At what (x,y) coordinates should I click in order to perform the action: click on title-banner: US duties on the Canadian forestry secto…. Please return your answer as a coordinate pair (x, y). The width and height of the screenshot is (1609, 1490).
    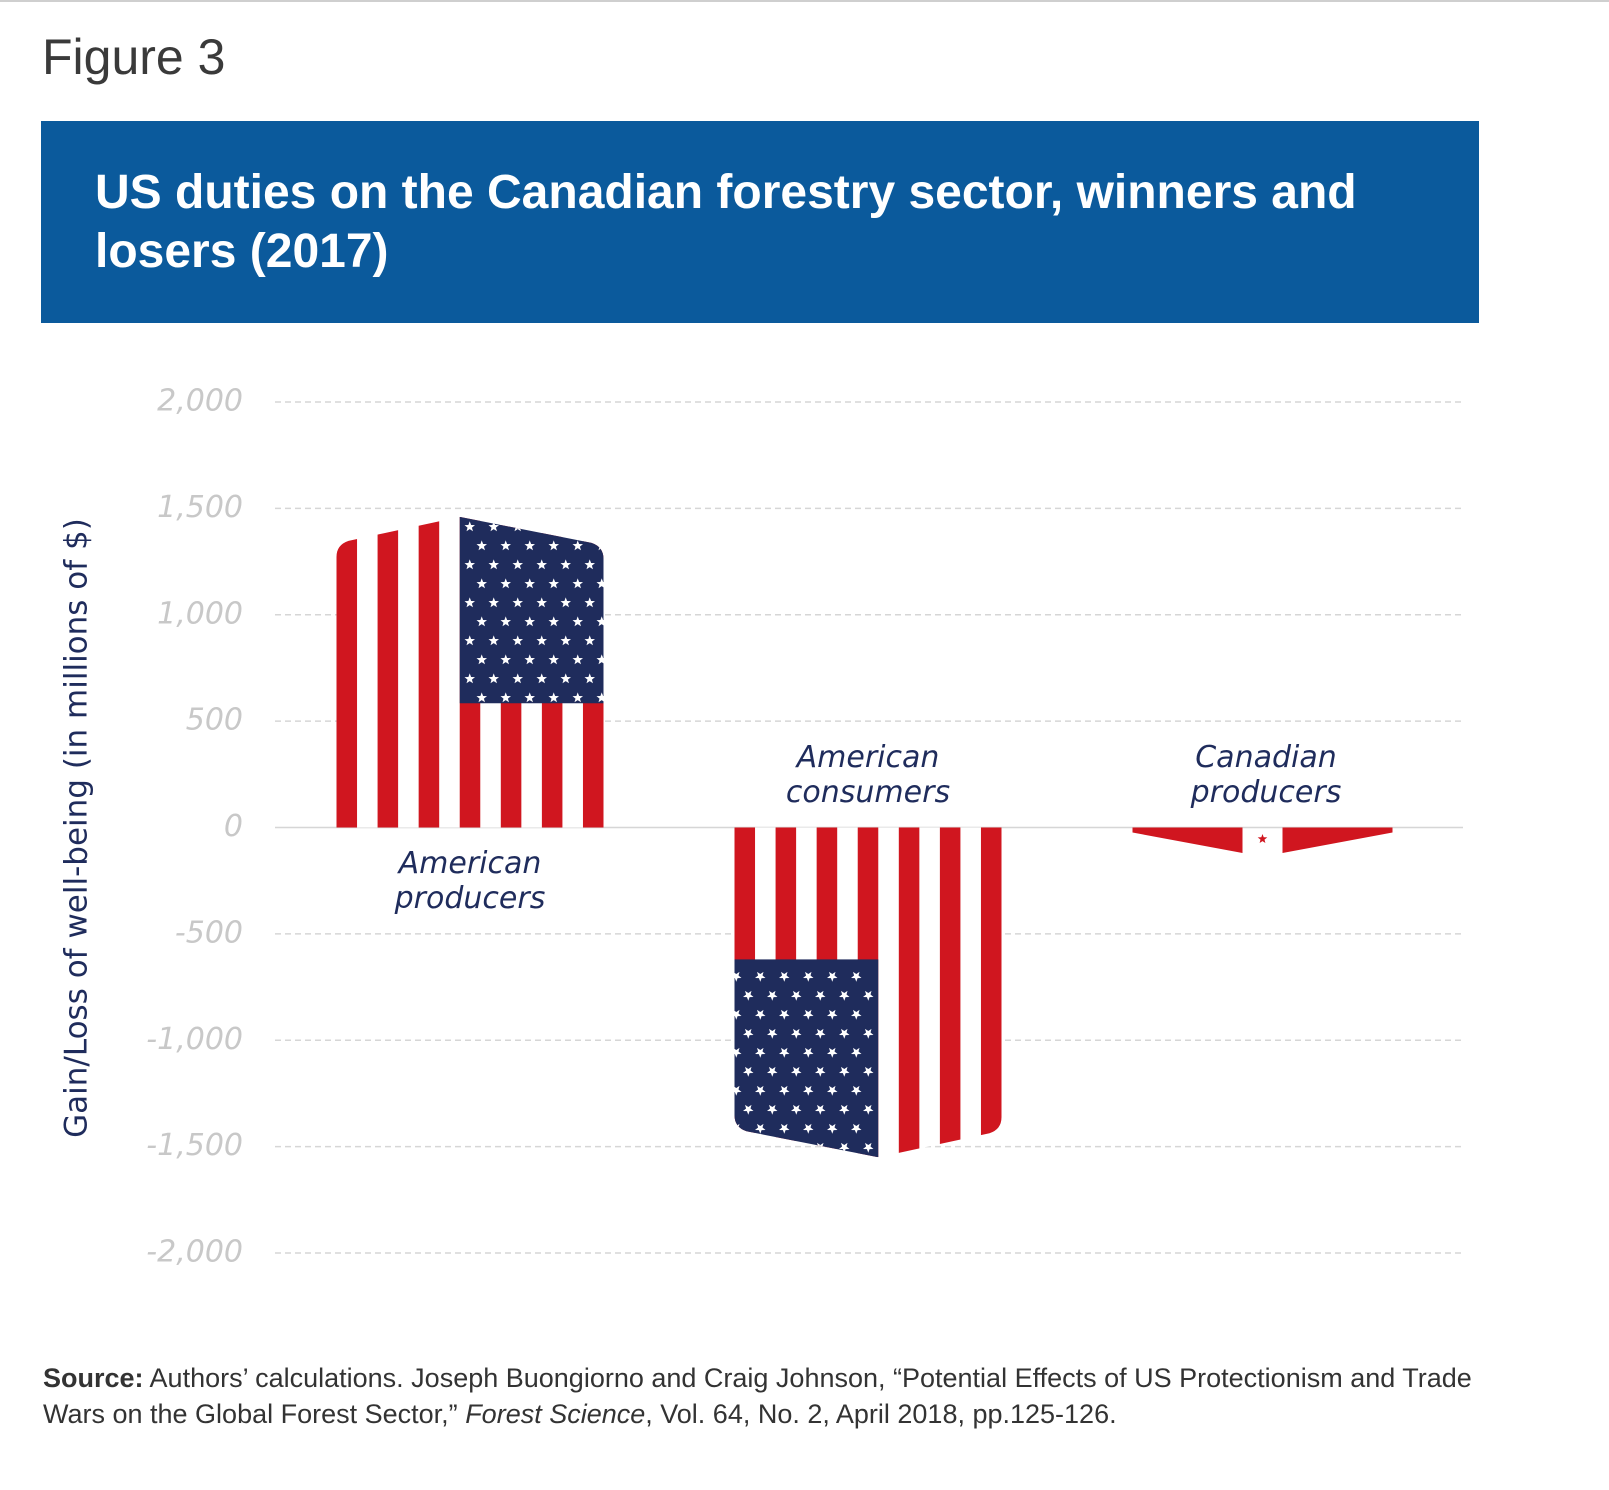
    Looking at the image, I should click on (760, 222).